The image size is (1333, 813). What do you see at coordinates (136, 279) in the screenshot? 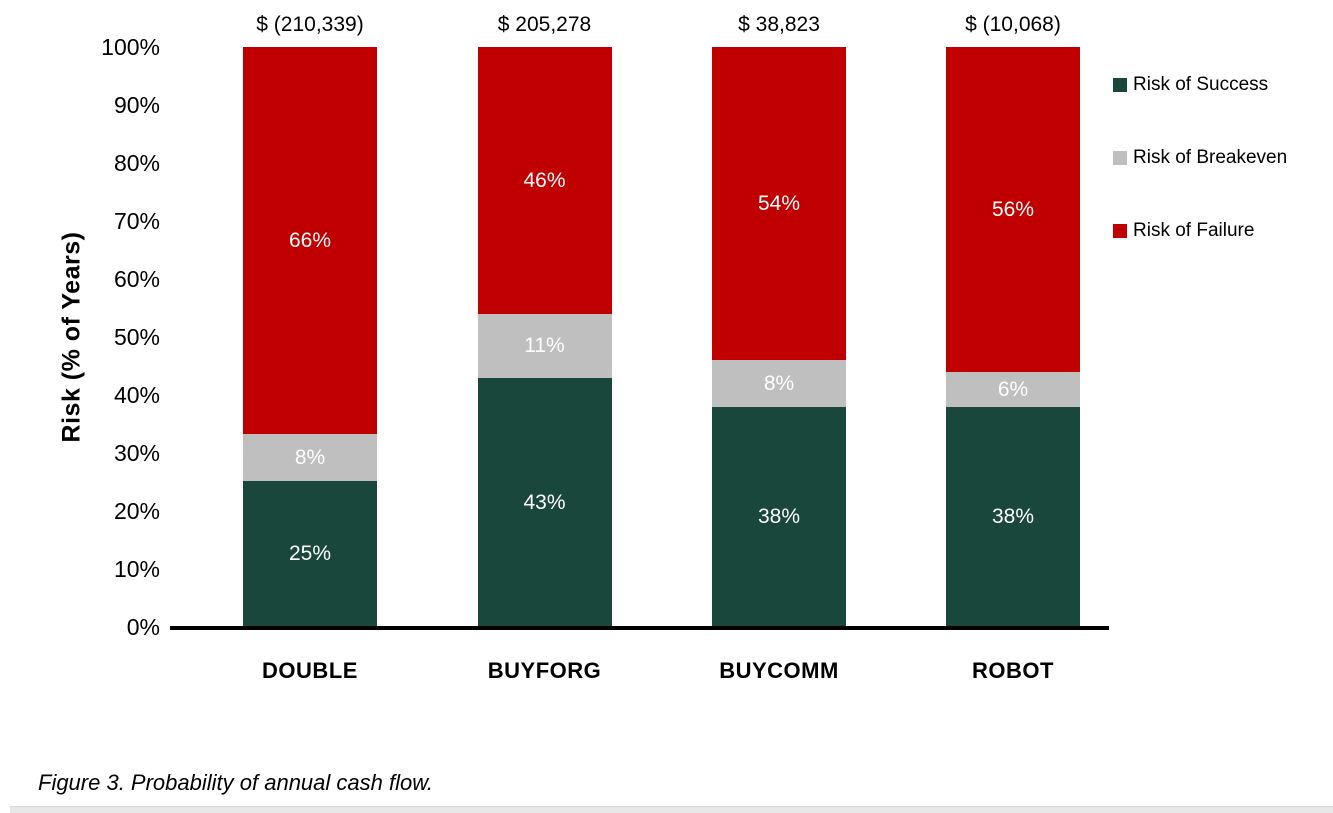
I see `y-tick-60: 60%` at bounding box center [136, 279].